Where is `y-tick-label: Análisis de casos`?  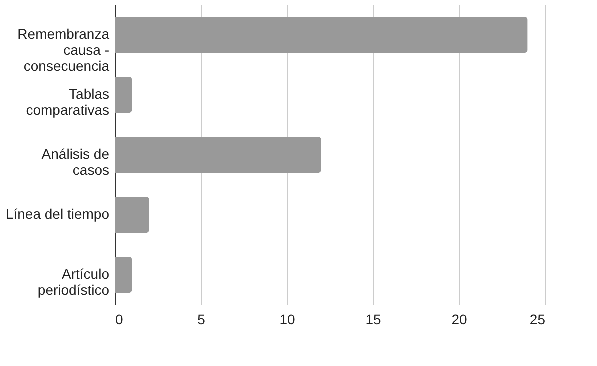 y-tick-label: Análisis de casos is located at coordinates (76, 162).